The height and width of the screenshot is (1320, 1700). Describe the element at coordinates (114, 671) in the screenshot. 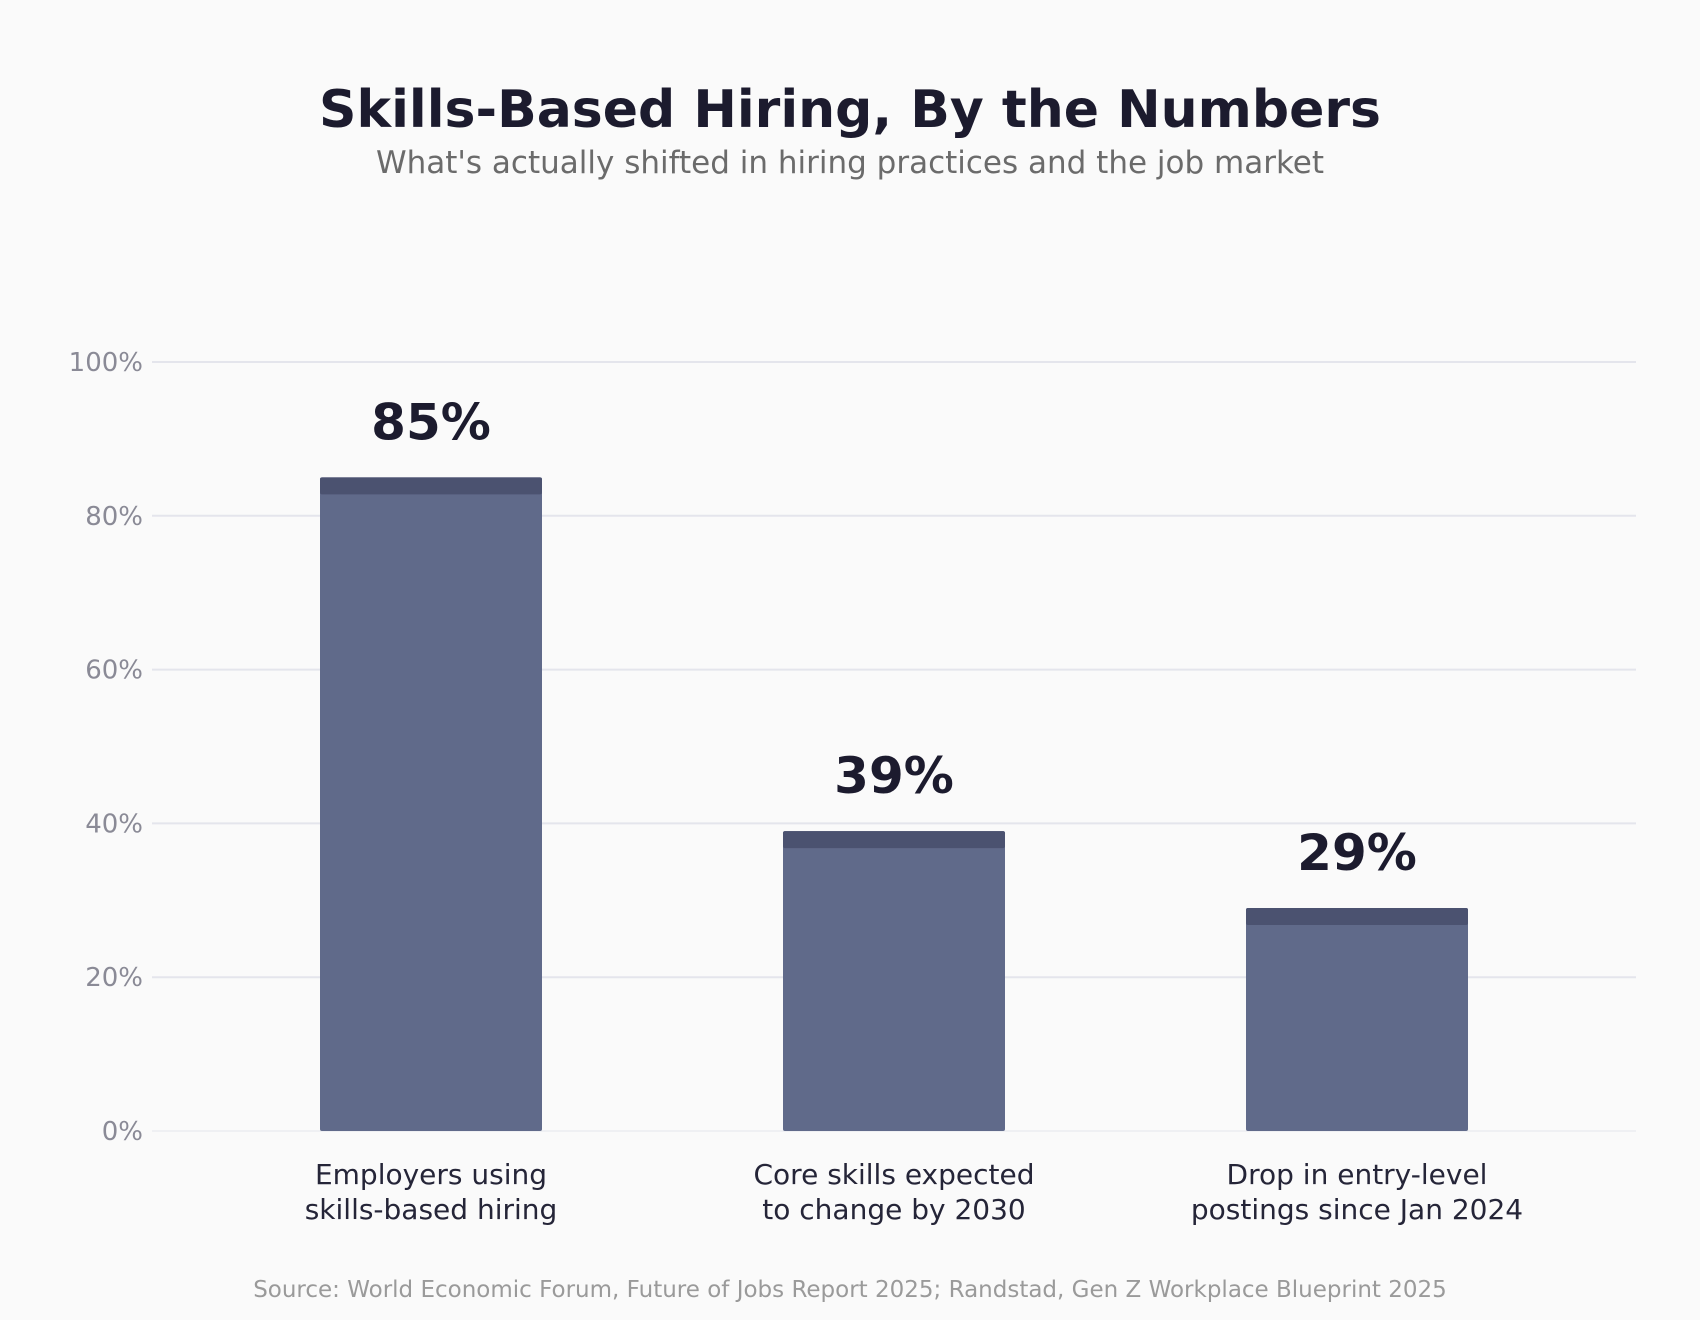

I see `y-tick-label: 60%` at that location.